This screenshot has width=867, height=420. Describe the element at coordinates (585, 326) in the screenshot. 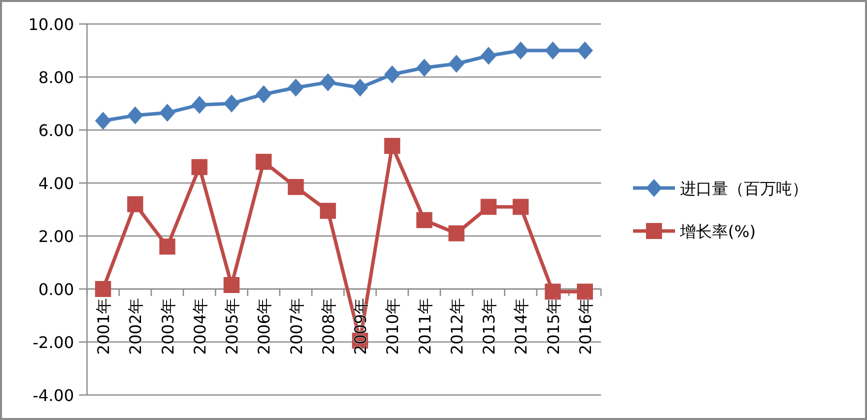

I see `x-tick-label: 2016年` at that location.